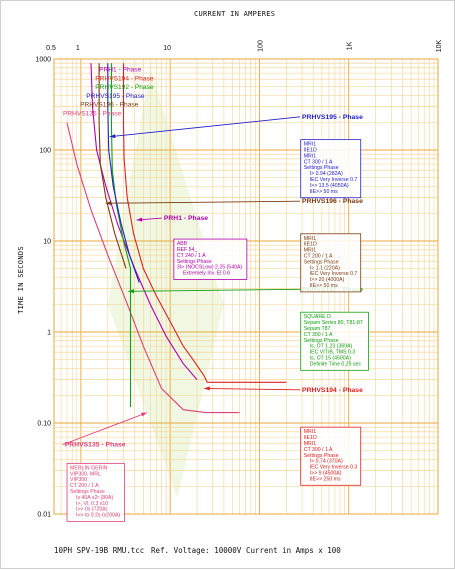 This screenshot has width=455, height=570. Describe the element at coordinates (336, 364) in the screenshot. I see `settings-box-line: Definite Time 0.25 sec` at that location.